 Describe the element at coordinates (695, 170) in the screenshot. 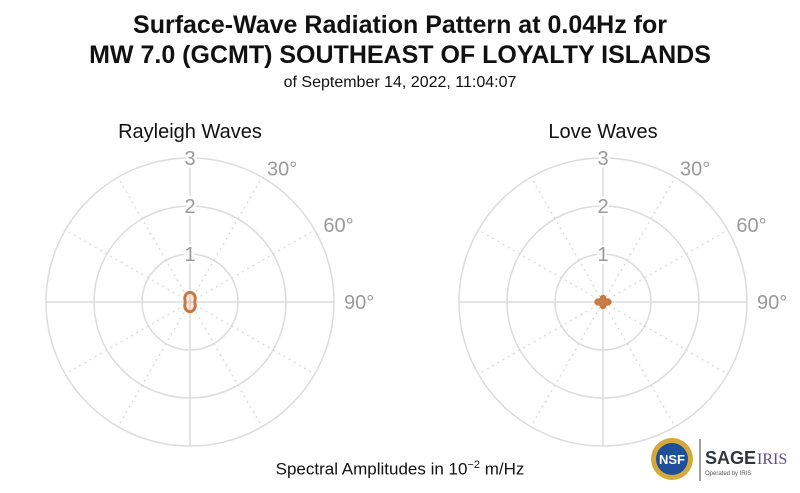

I see `love-angle-tick-30: 30°` at that location.